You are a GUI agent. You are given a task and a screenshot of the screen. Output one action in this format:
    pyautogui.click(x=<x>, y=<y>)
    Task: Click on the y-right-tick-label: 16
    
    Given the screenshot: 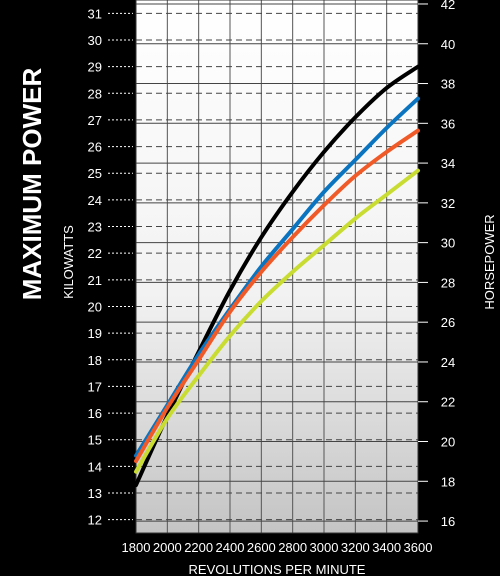 What is the action you would take?
    pyautogui.click(x=448, y=521)
    